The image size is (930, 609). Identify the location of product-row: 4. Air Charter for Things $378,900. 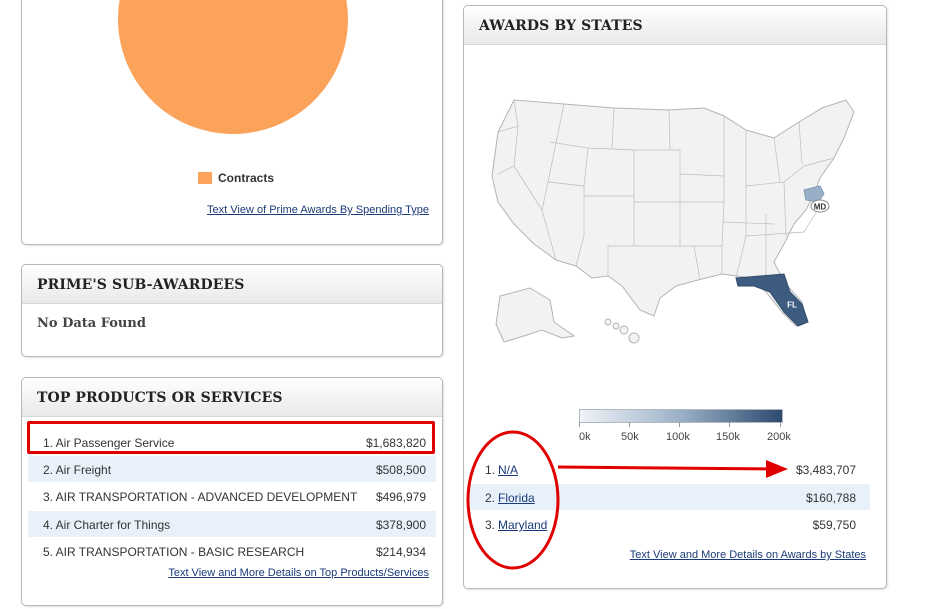
(232, 524).